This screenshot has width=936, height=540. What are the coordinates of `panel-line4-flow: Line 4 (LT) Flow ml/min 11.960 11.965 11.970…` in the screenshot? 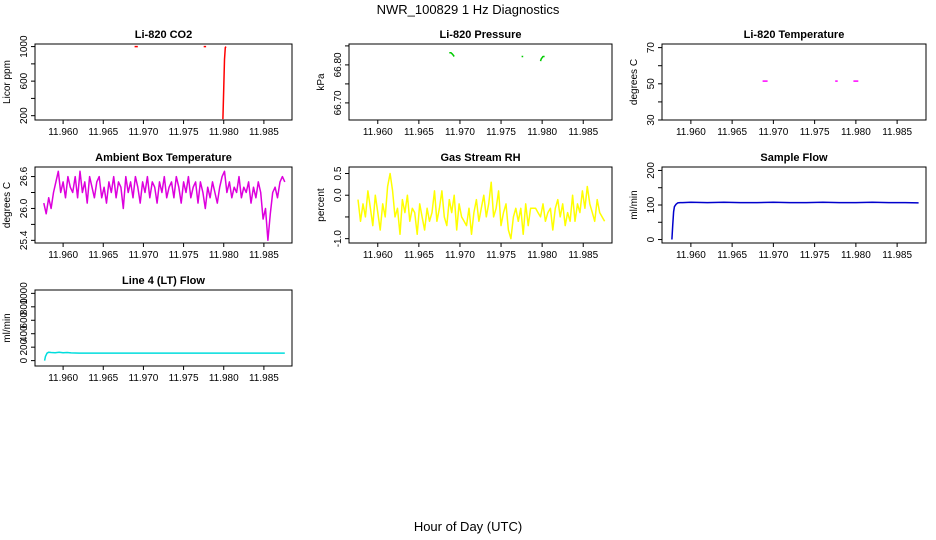 It's located at (147, 329).